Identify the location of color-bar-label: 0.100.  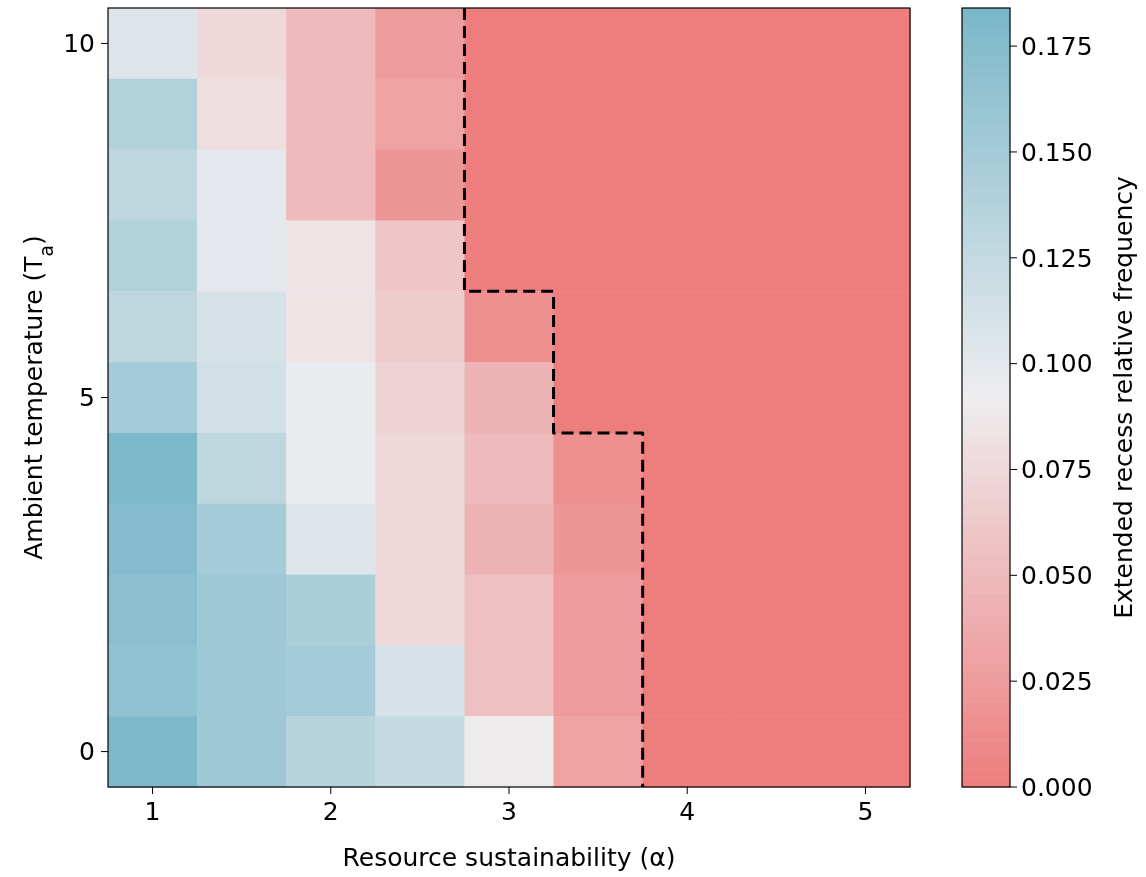
(1057, 364).